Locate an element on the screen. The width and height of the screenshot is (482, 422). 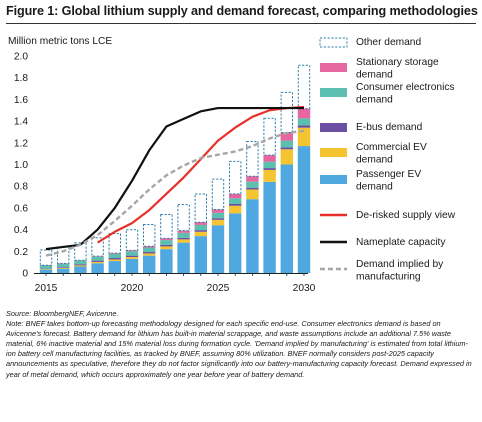
stationary-storage-demand-bar-2021 is located at coordinates (149, 247).